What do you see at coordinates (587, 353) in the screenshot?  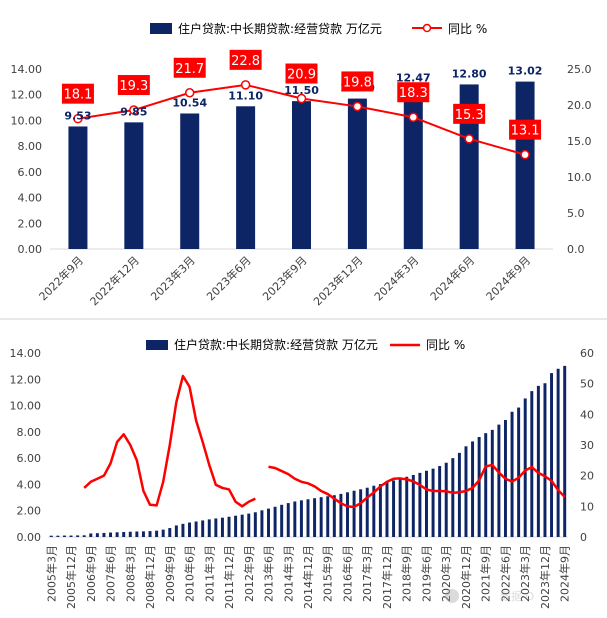 I see `right-axis-tick-label: 60` at bounding box center [587, 353].